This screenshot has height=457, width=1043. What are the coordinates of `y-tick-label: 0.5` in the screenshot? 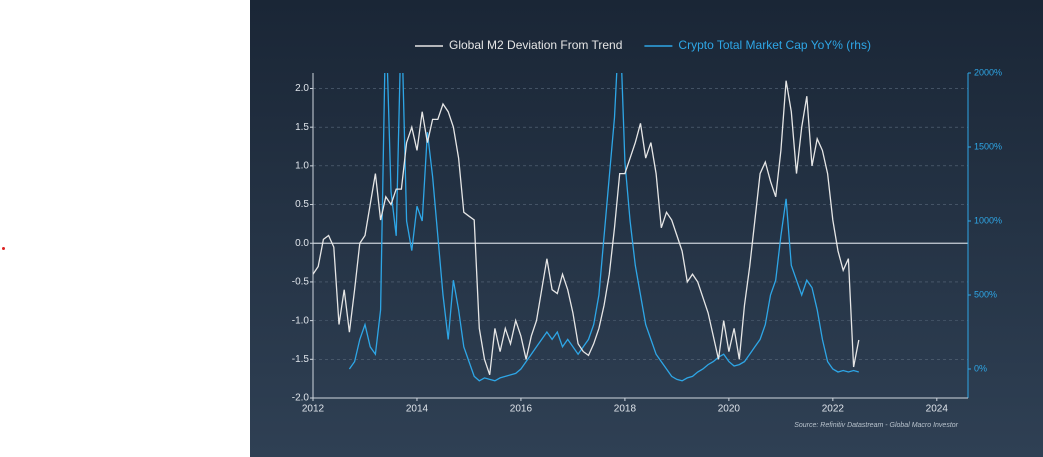 It's located at (302, 204).